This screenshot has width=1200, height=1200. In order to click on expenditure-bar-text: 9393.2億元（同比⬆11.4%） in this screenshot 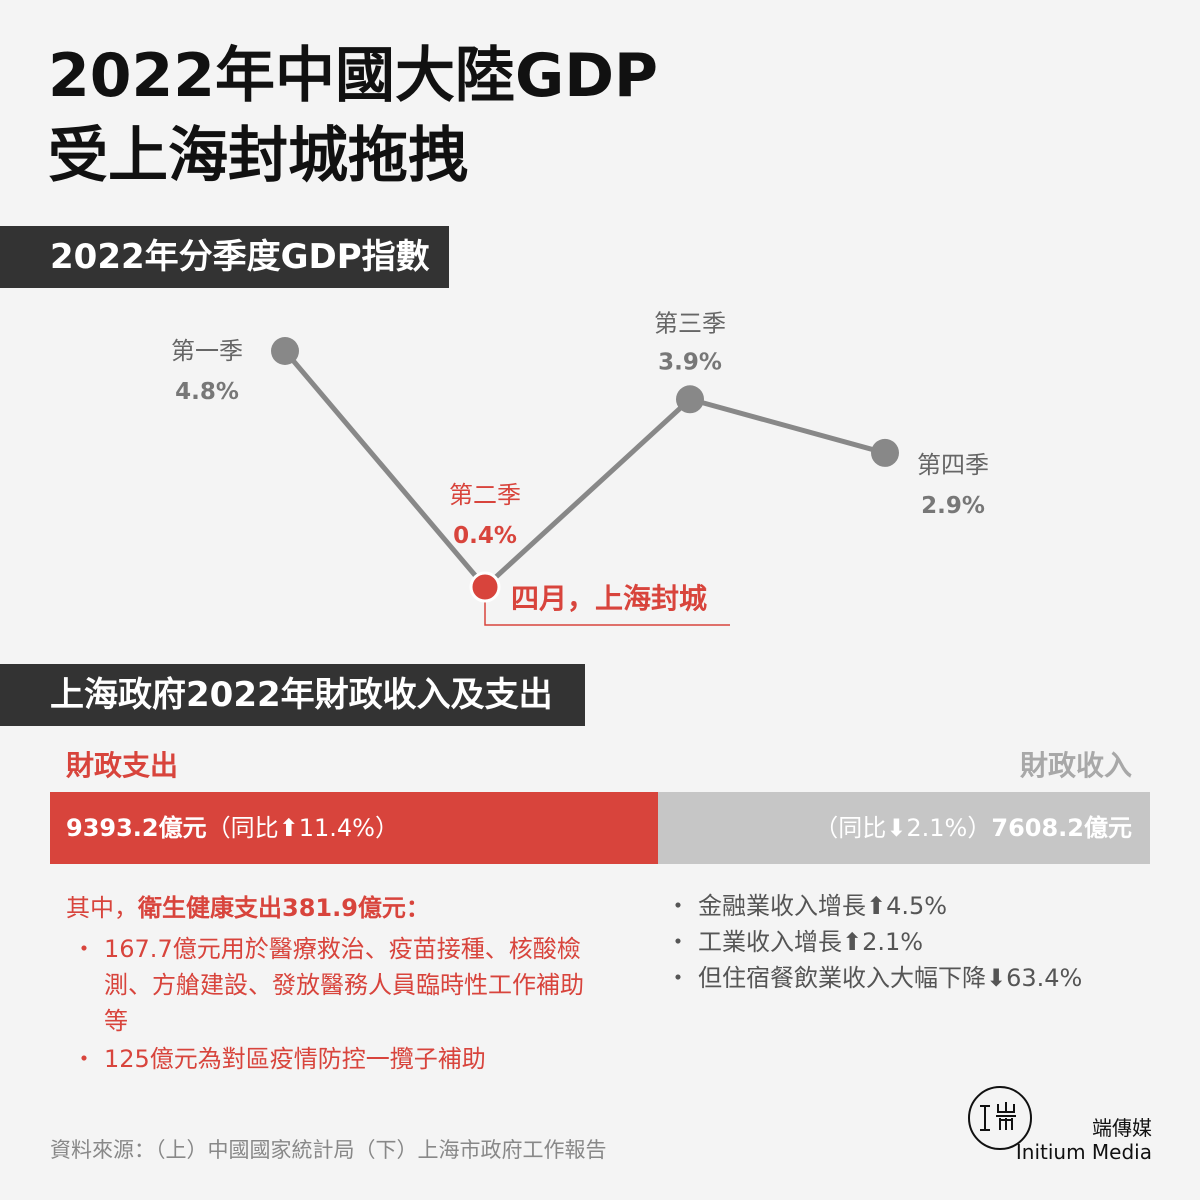, I will do `click(232, 828)`.